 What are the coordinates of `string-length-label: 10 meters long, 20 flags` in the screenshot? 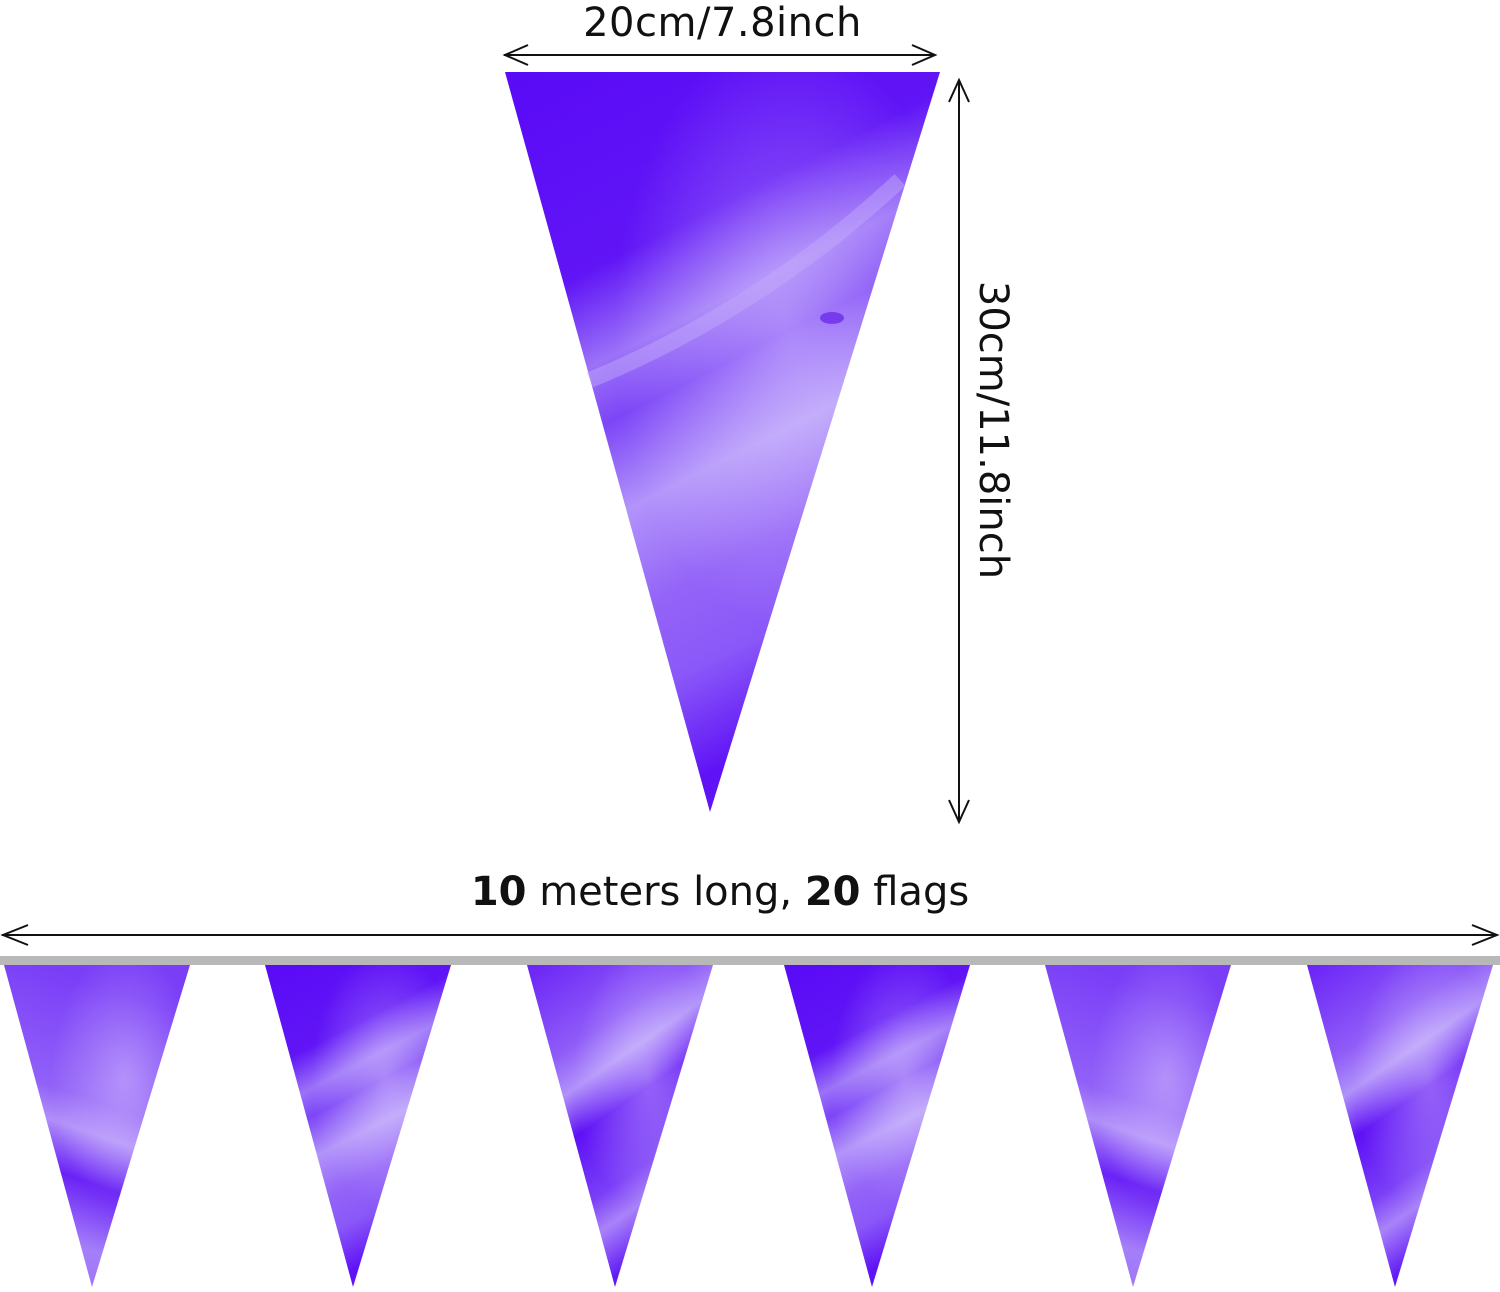 It's located at (720, 892).